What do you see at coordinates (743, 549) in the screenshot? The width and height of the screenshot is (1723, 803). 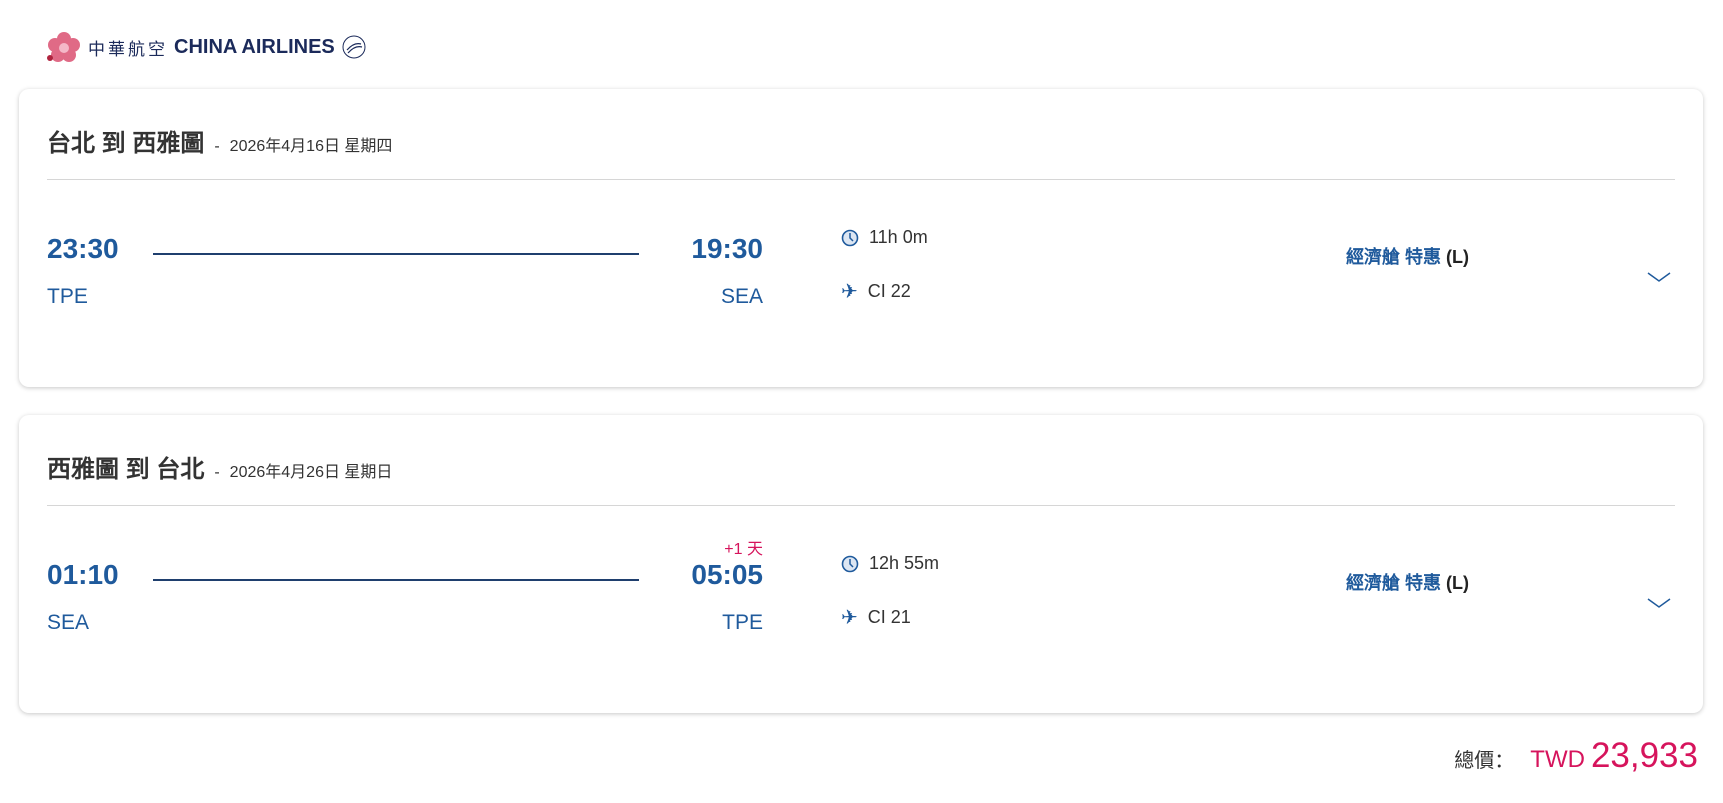 I see `day-offset: +1 天` at bounding box center [743, 549].